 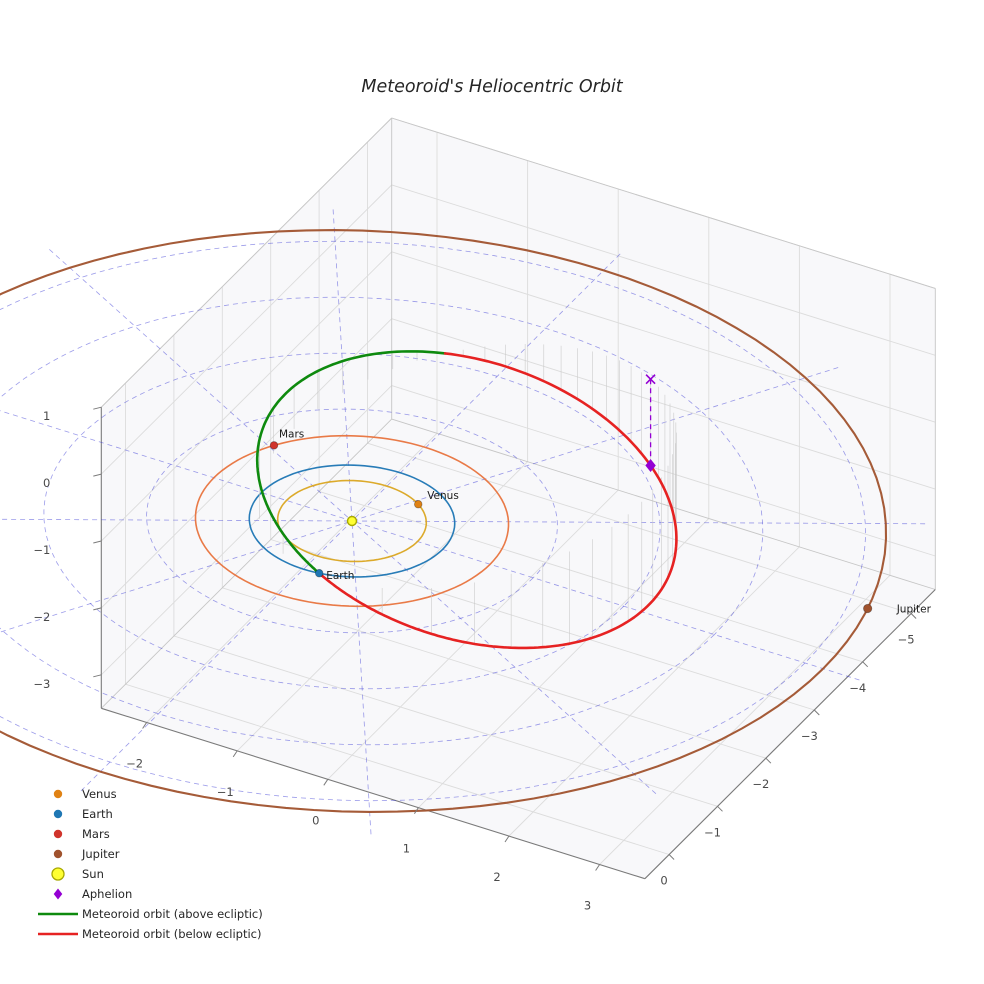 What do you see at coordinates (760, 784) in the screenshot?
I see `y-tick-label: −2` at bounding box center [760, 784].